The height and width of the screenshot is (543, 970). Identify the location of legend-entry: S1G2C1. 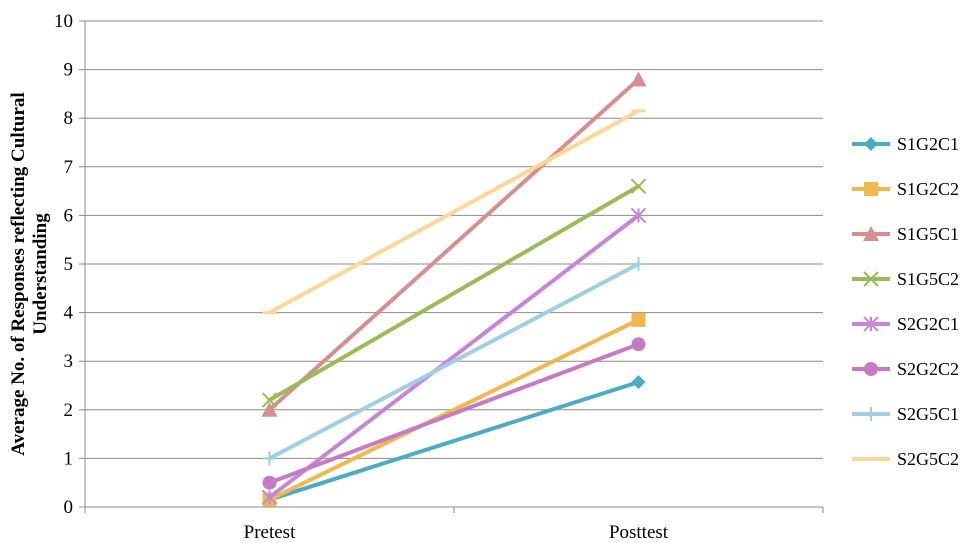
(905, 144).